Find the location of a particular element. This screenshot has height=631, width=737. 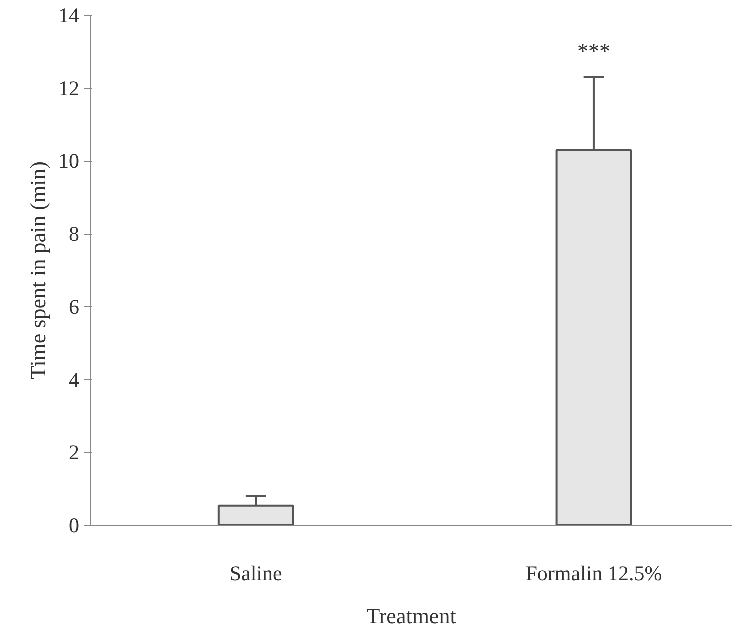

y-tick-label: 14 is located at coordinates (69, 16).